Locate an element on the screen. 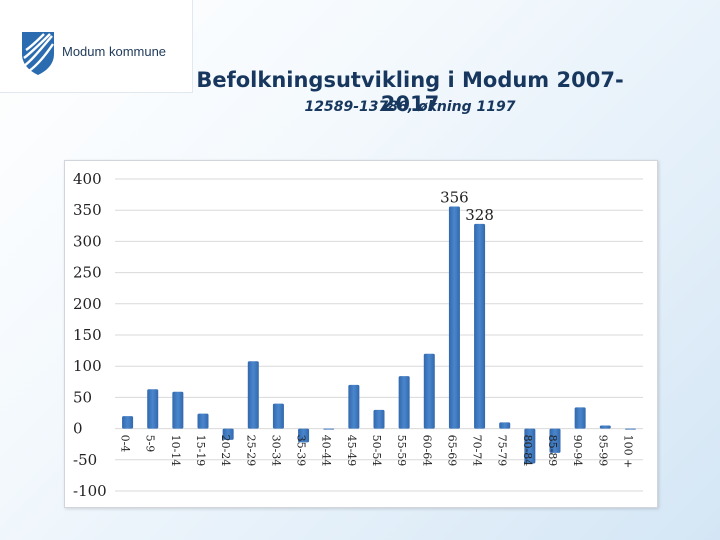 The image size is (720, 540). y-tick-label: 300 is located at coordinates (87, 241).